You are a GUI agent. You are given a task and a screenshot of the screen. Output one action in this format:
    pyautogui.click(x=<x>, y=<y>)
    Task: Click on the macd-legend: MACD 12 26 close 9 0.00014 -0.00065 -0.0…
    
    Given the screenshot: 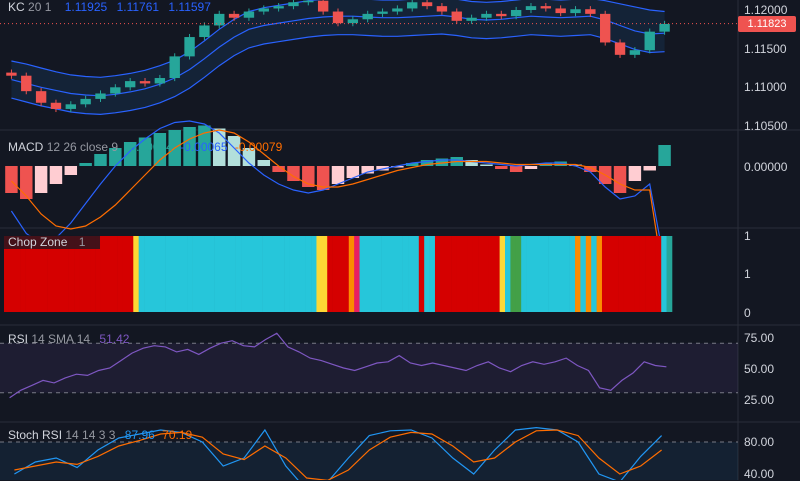 What is the action you would take?
    pyautogui.click(x=145, y=147)
    